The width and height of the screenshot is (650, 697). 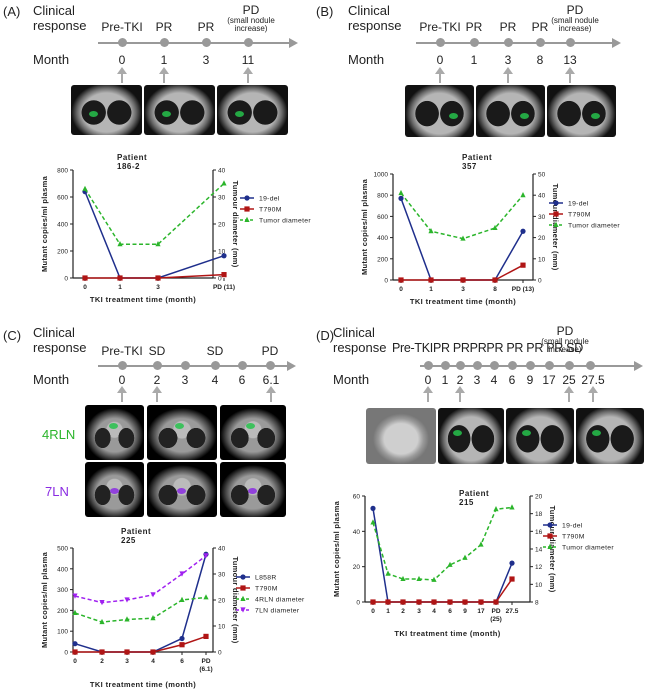 What do you see at coordinates (428, 380) in the screenshot?
I see `month-value: 0` at bounding box center [428, 380].